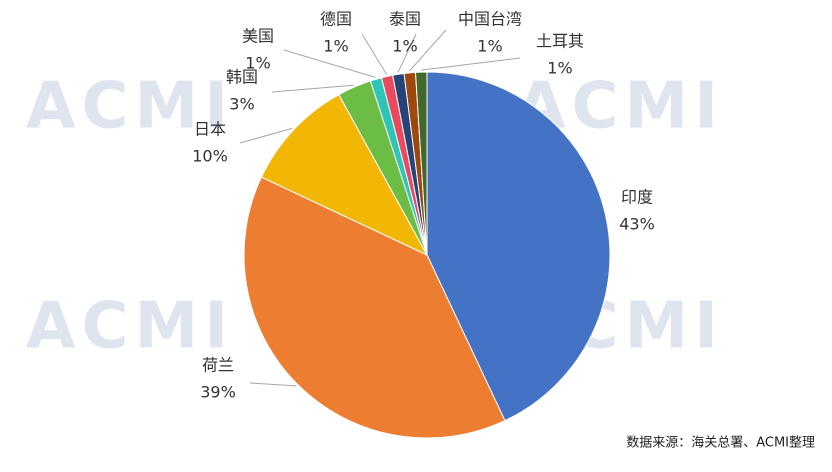 This screenshot has width=832, height=472. I want to click on slice-label: 美国, so click(258, 36).